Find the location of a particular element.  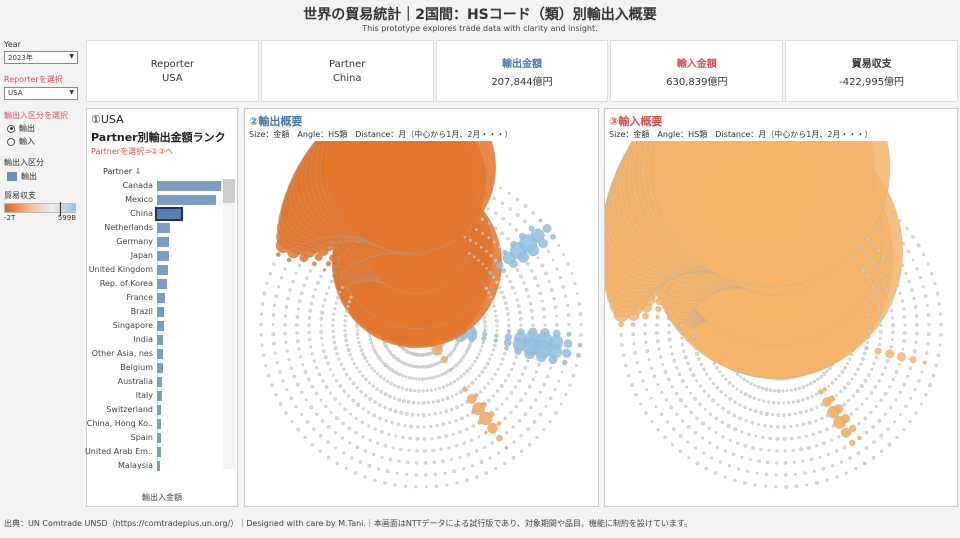

partner-row: United Kingdom is located at coordinates (162, 270).